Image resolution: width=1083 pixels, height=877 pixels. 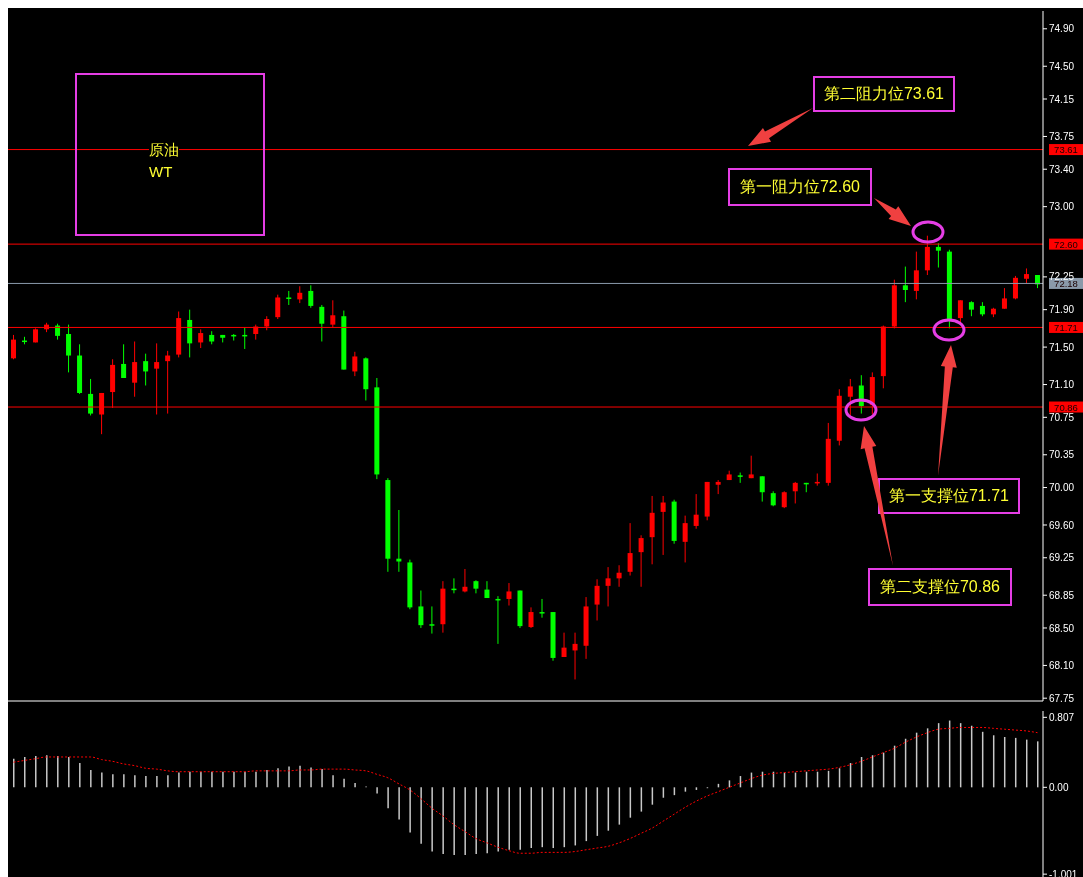 What do you see at coordinates (1062, 628) in the screenshot?
I see `y-tick-label: 68.50` at bounding box center [1062, 628].